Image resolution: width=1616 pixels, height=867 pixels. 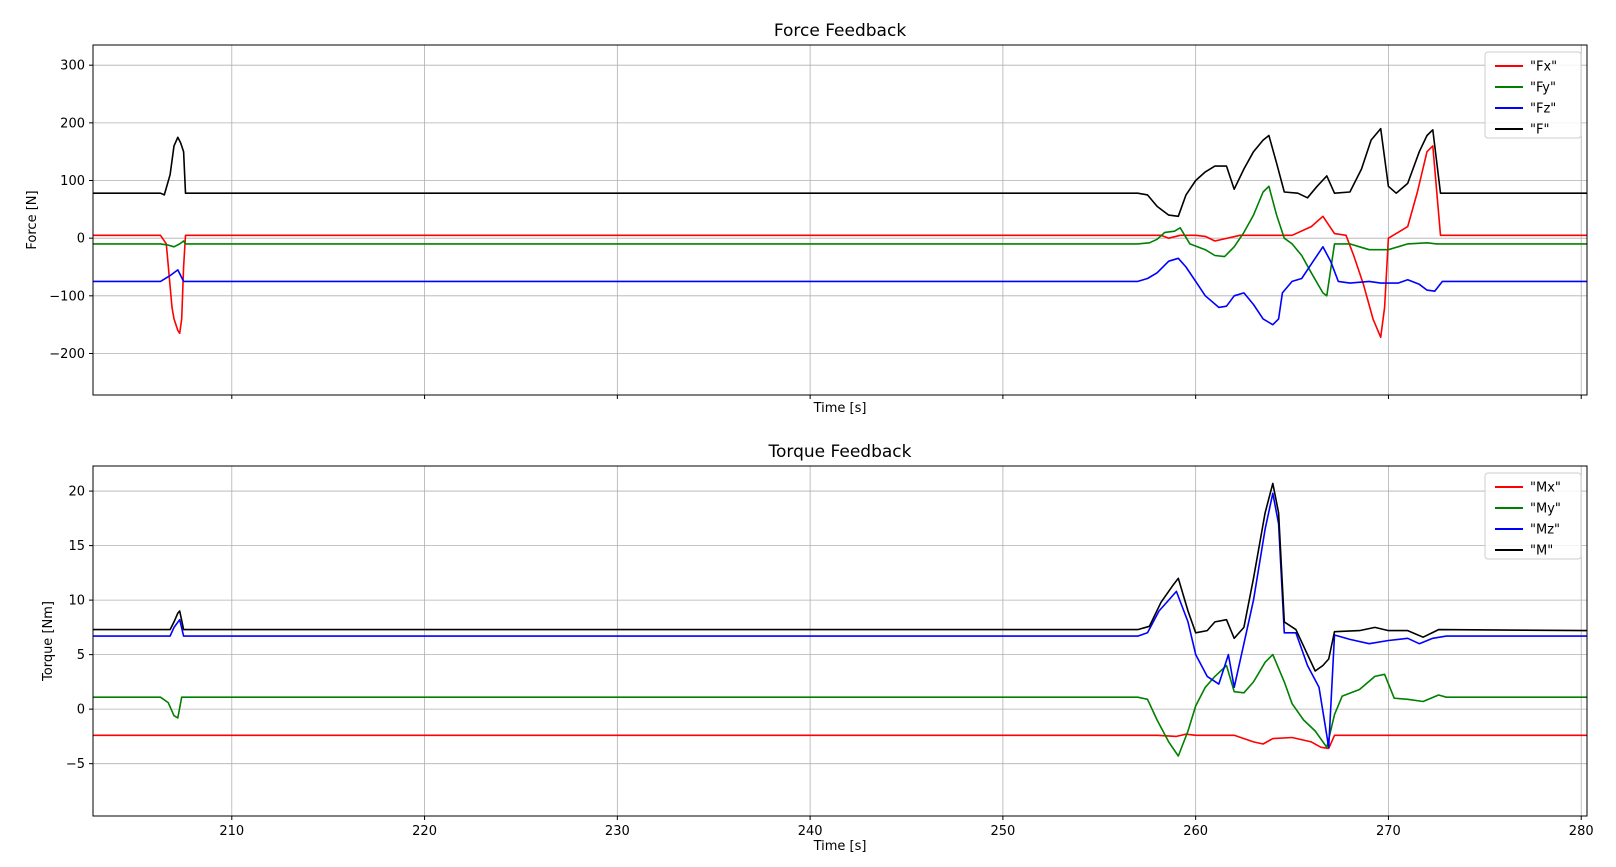 What do you see at coordinates (840, 705) in the screenshot?
I see `series-line-my` at bounding box center [840, 705].